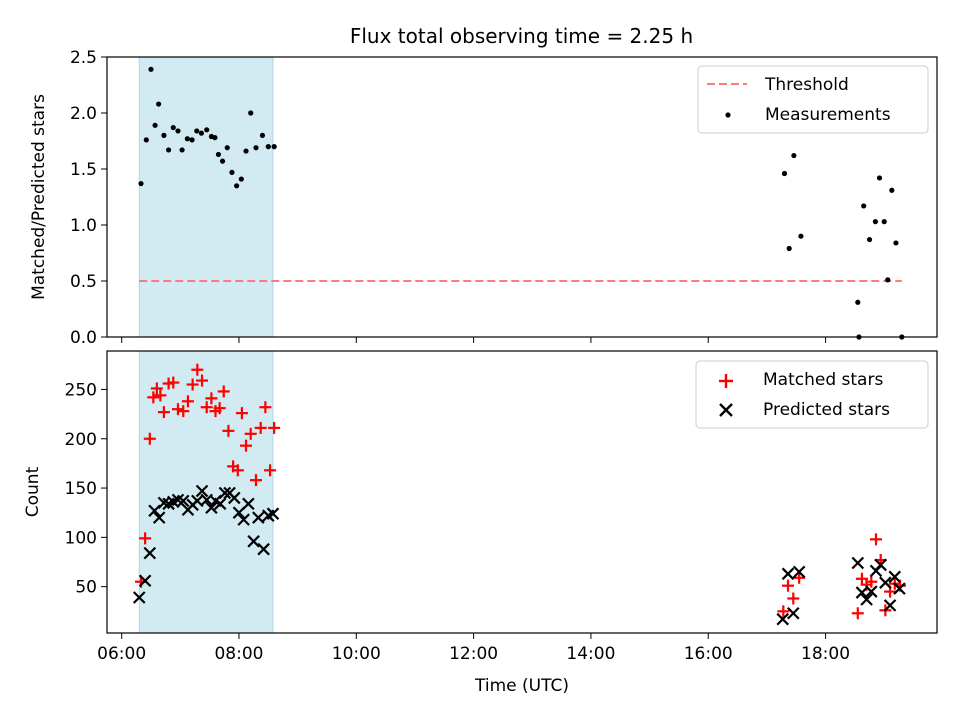  Describe the element at coordinates (81, 440) in the screenshot. I see `y-tick-label: 200` at that location.